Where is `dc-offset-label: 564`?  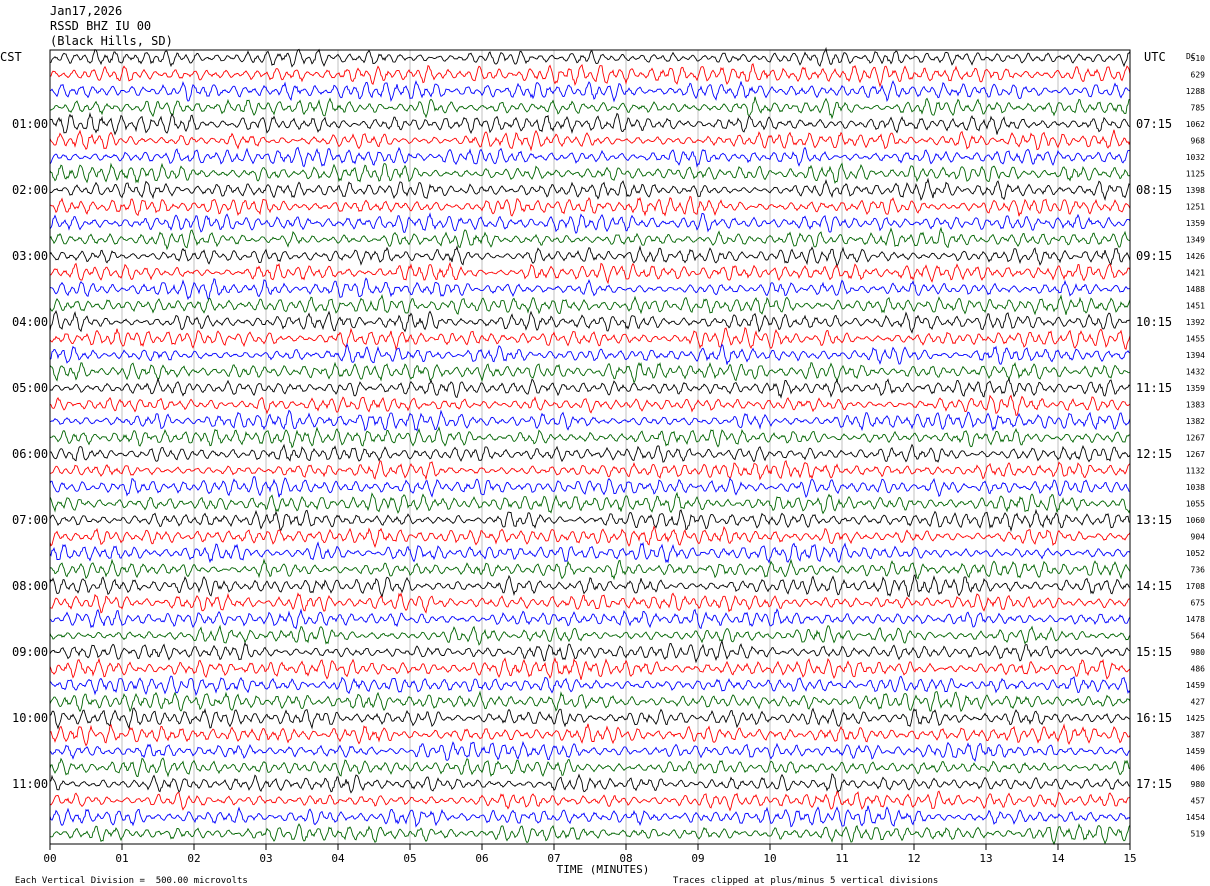 dc-offset-label: 564 is located at coordinates (1198, 636).